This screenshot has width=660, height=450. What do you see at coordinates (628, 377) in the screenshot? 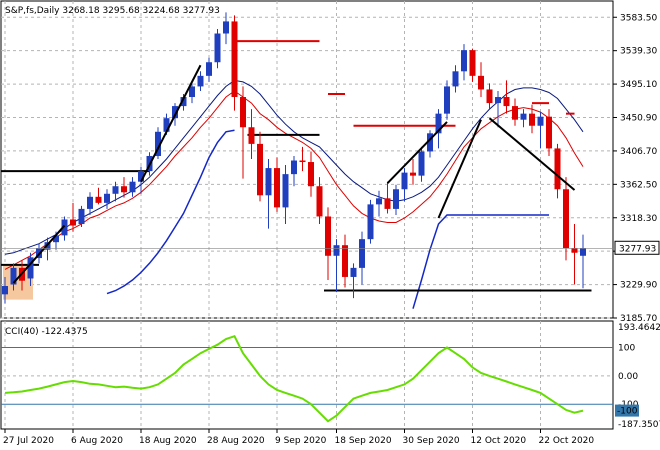
I see `cci-axis-label: 0.00` at bounding box center [628, 377].